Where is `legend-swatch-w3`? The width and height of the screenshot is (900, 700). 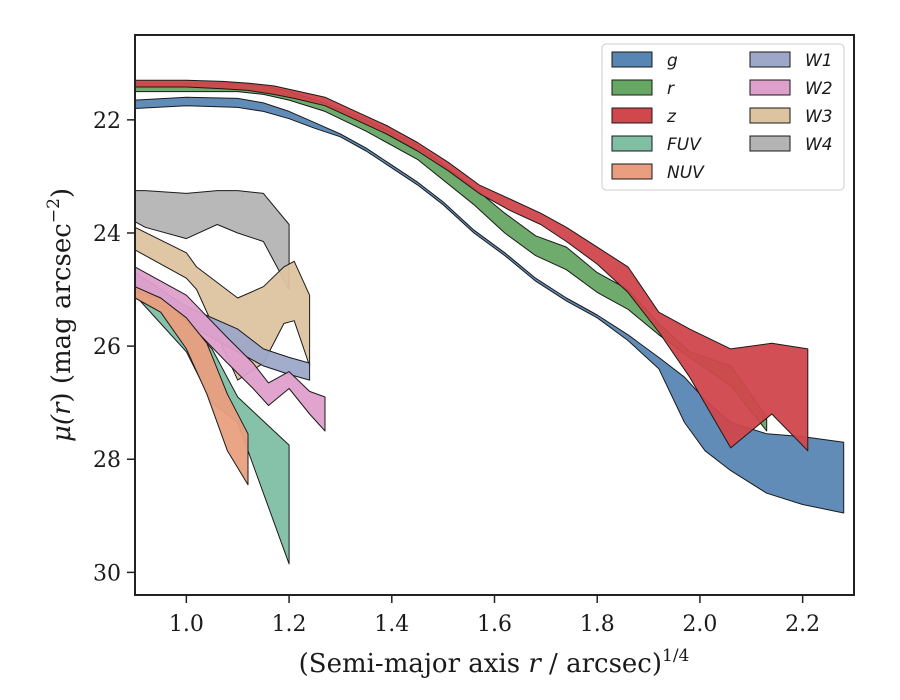
legend-swatch-w3 is located at coordinates (770, 115).